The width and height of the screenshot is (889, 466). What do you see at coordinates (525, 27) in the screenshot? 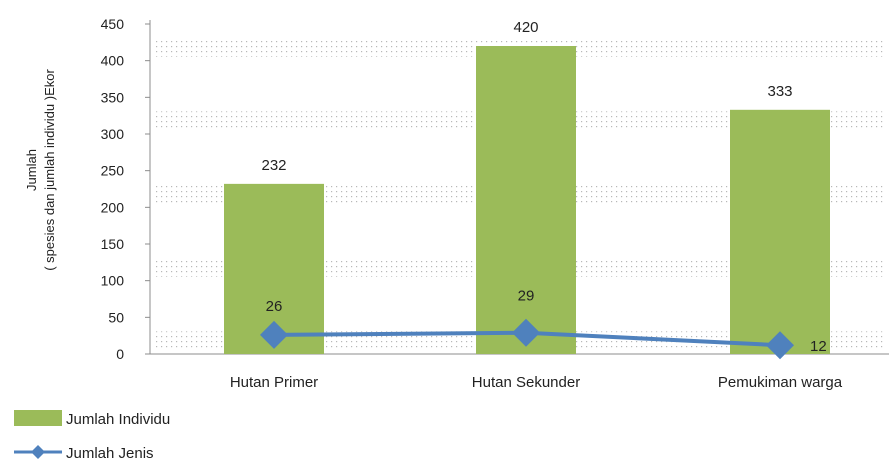
I see `bar-value-label: 420` at bounding box center [525, 27].